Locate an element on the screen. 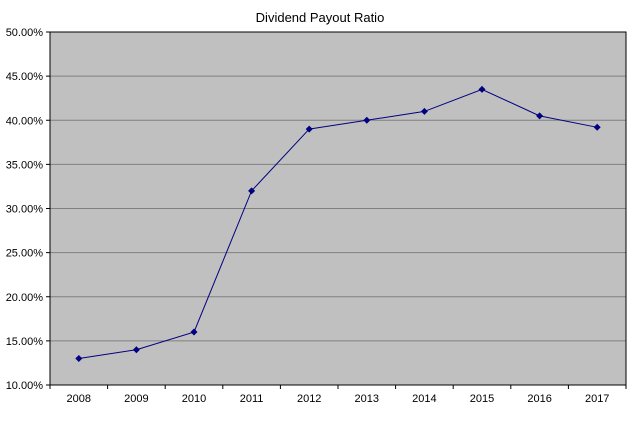 Image resolution: width=640 pixels, height=430 pixels. x-axis-label: 2012 is located at coordinates (309, 399).